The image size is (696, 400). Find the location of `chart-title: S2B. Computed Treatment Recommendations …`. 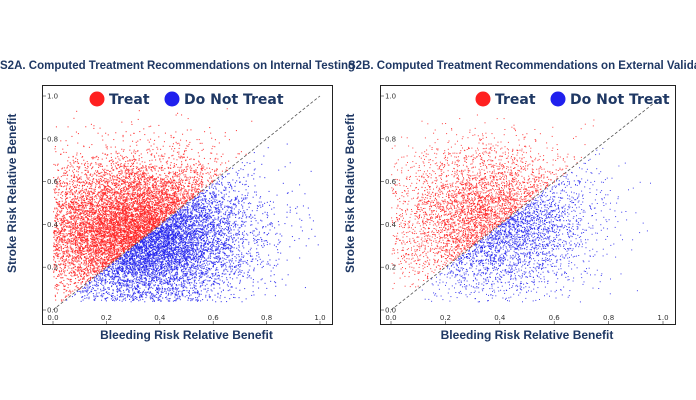

chart-title: S2B. Computed Treatment Recommendations … is located at coordinates (522, 66).